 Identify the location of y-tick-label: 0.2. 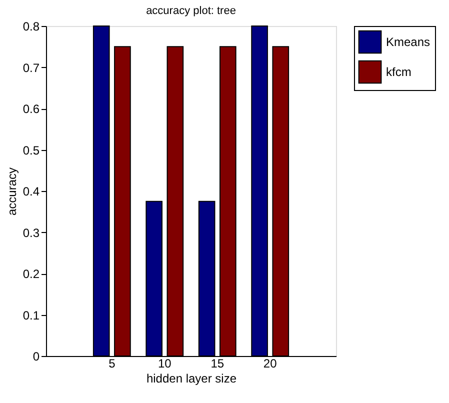
(31, 274).